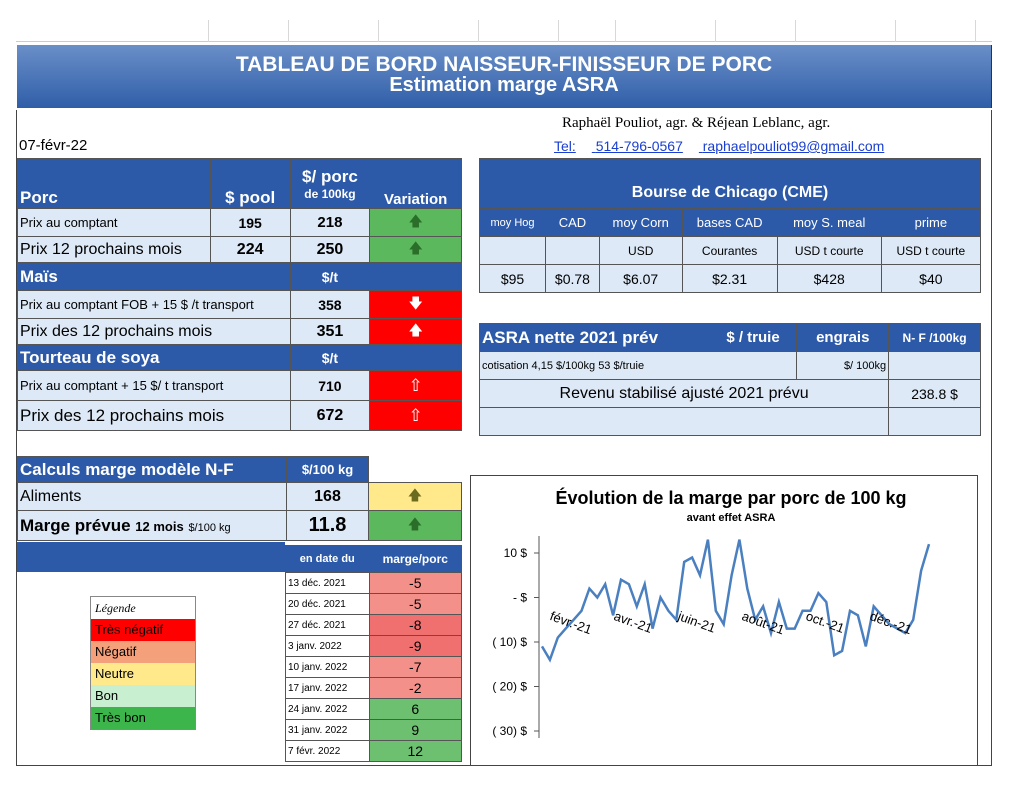 The height and width of the screenshot is (807, 1024). What do you see at coordinates (415, 667) in the screenshot?
I see `history-marge: -7` at bounding box center [415, 667].